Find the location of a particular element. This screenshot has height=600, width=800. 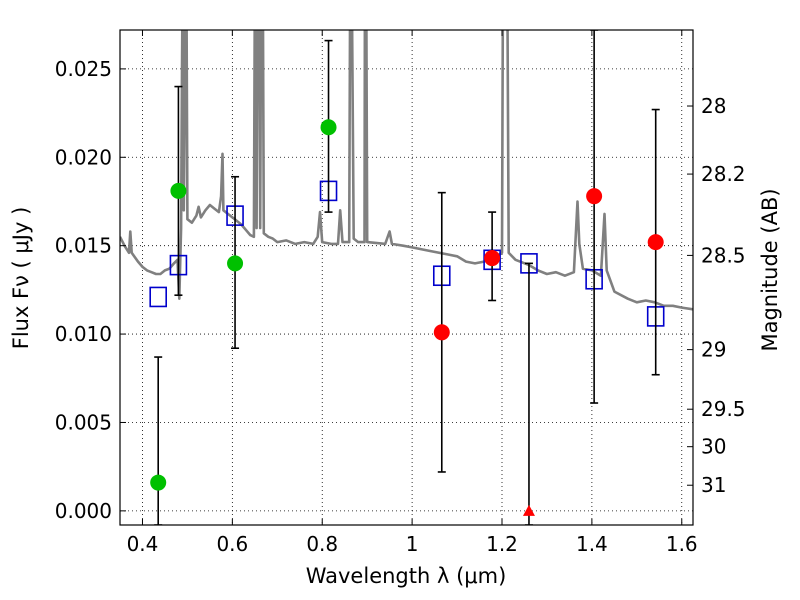

x-tick-label: 1.6 is located at coordinates (682, 544).